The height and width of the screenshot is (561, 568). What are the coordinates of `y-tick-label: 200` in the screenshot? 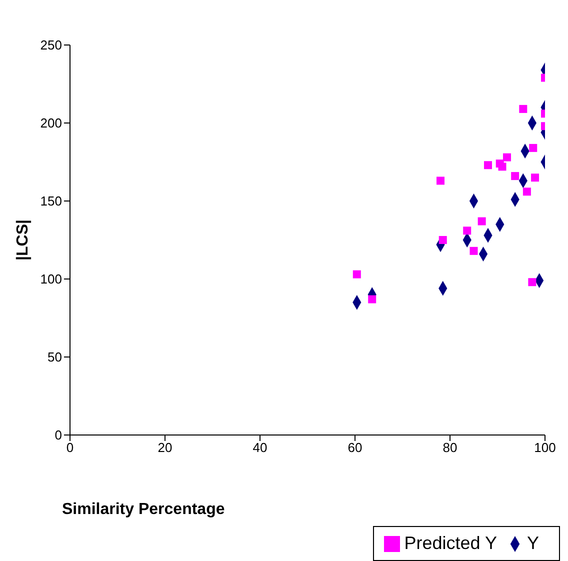 It's located at (51, 123).